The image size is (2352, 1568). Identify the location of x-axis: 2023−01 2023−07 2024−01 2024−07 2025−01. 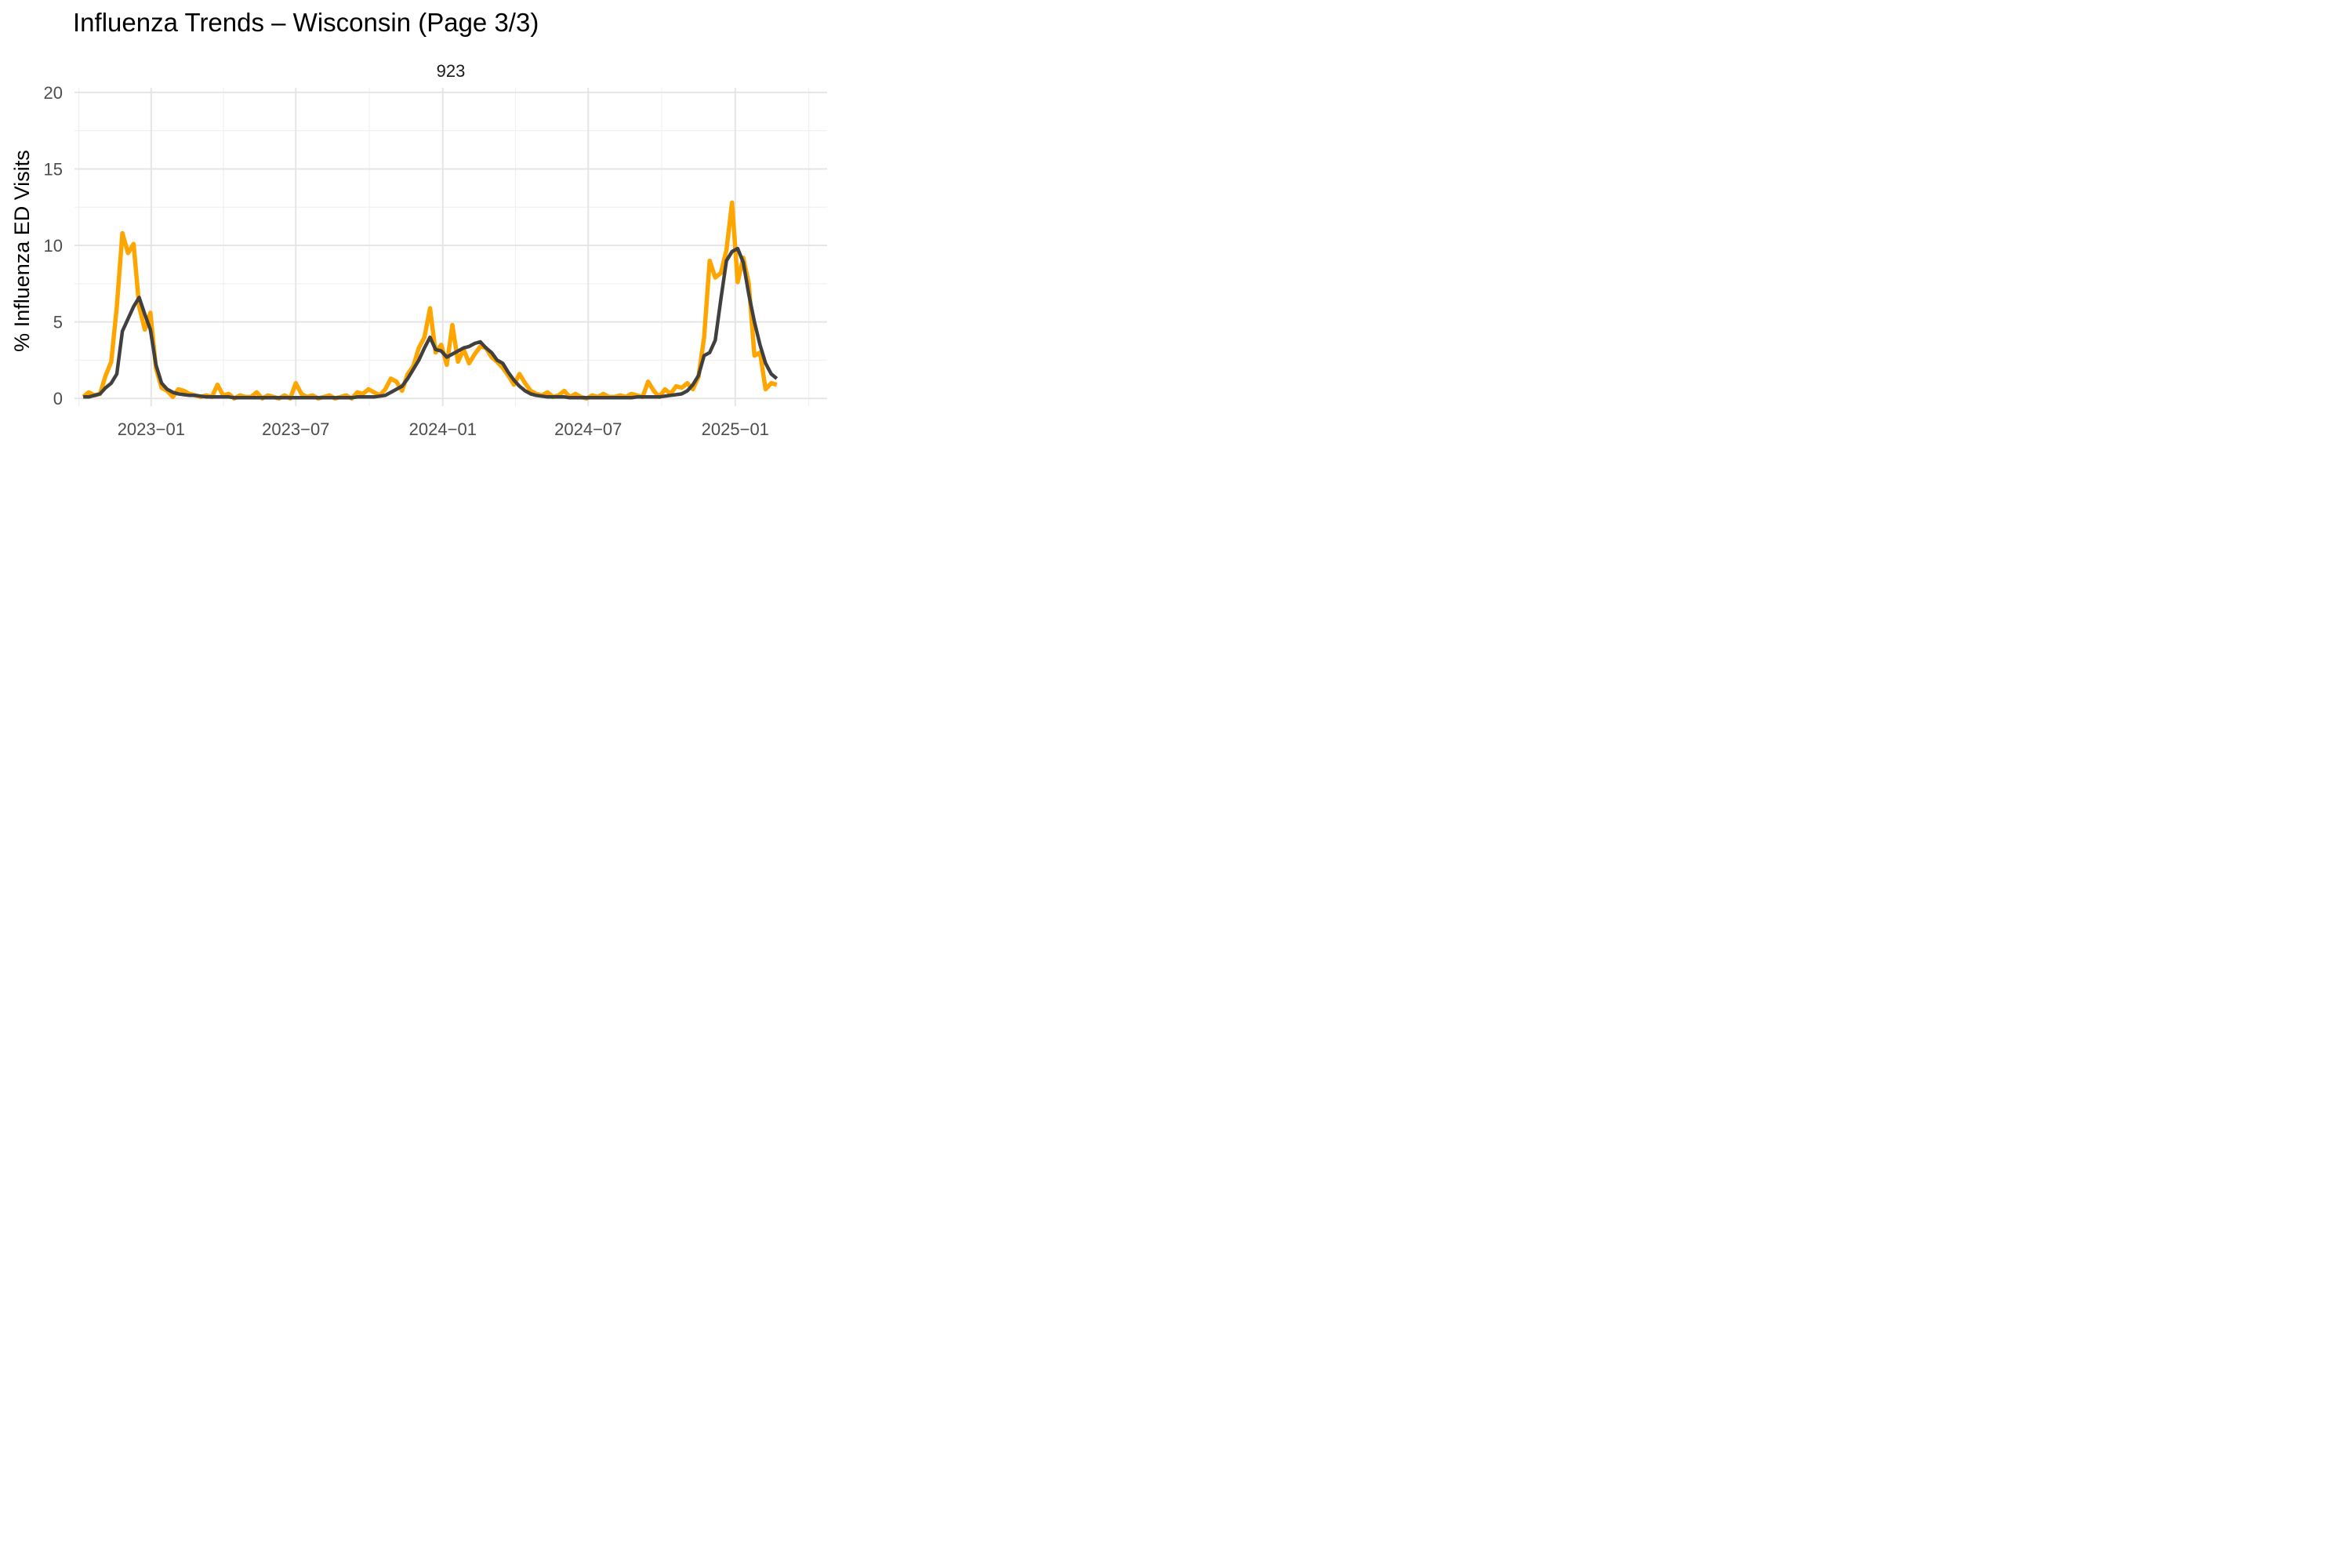
(443, 429).